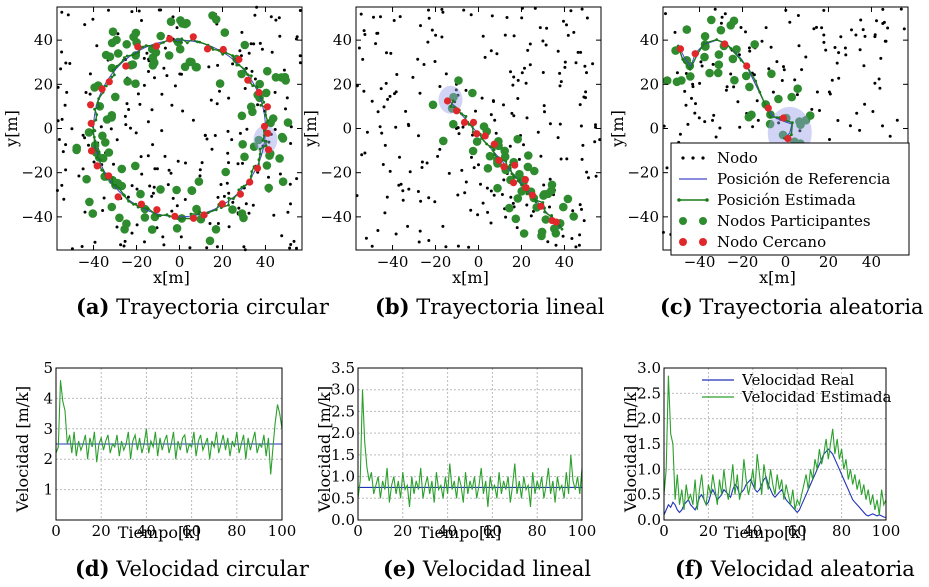 The height and width of the screenshot is (587, 929). What do you see at coordinates (436, 262) in the screenshot?
I see `x-tick-label: −20` at bounding box center [436, 262].